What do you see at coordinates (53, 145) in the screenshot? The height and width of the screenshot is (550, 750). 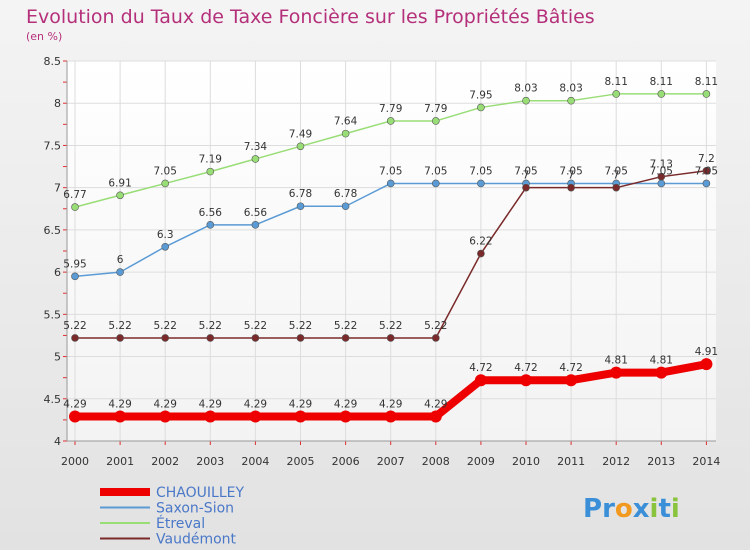 I see `y-tick-label: 7.5` at bounding box center [53, 145].